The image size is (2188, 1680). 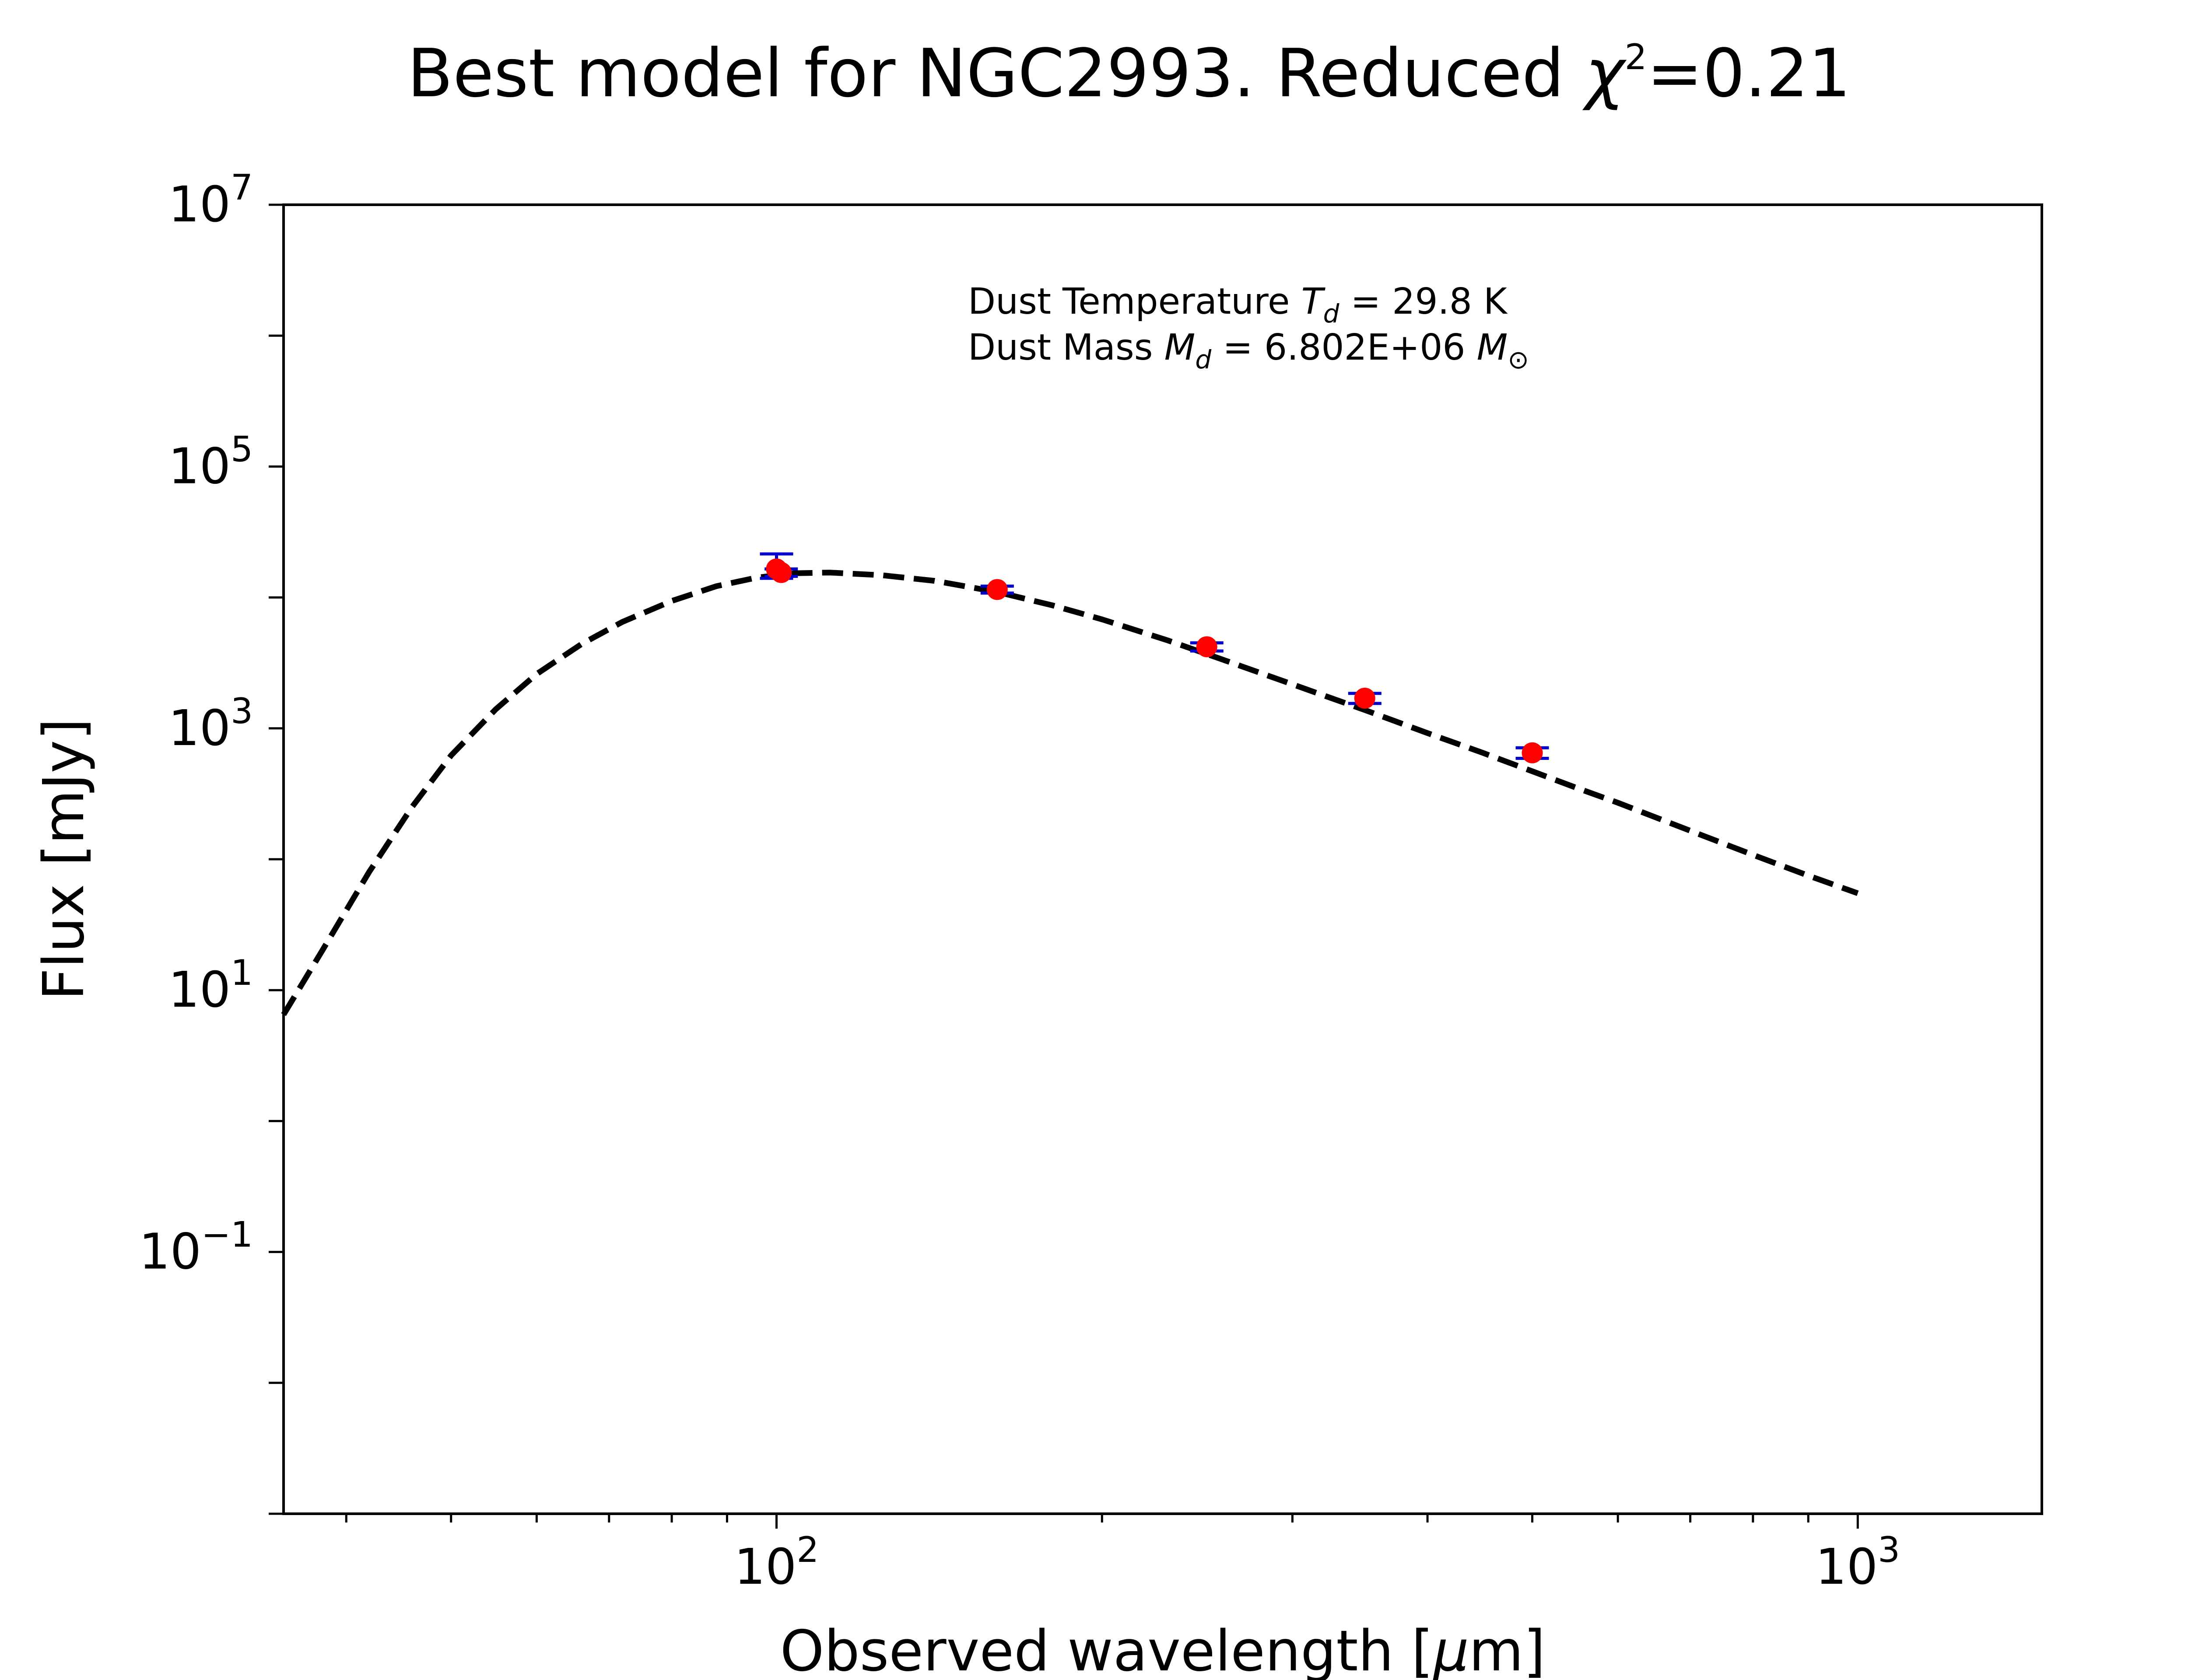 What do you see at coordinates (64, 859) in the screenshot?
I see `y-axis-label: Flux [mJy]` at bounding box center [64, 859].